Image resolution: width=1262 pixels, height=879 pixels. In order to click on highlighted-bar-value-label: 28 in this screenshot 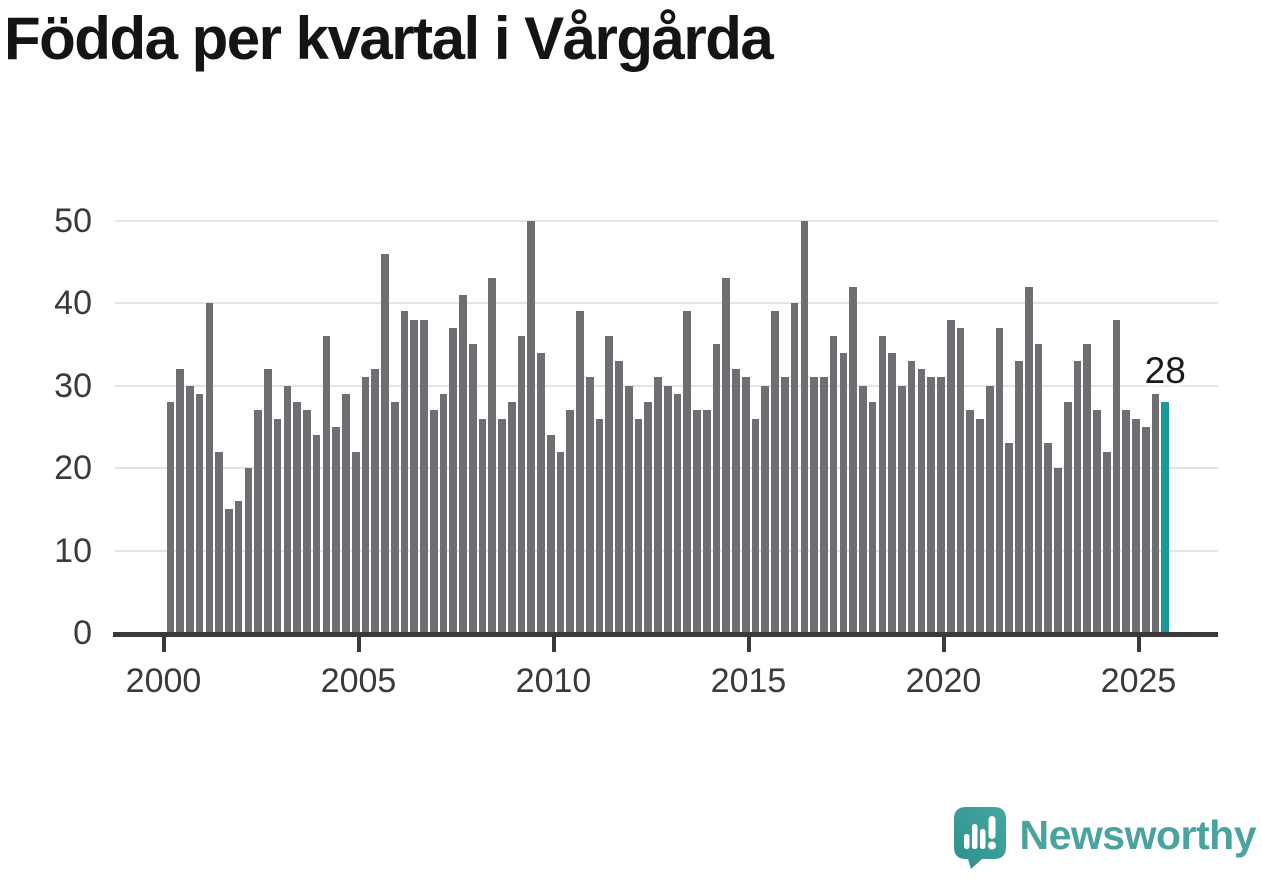, I will do `click(1165, 371)`.